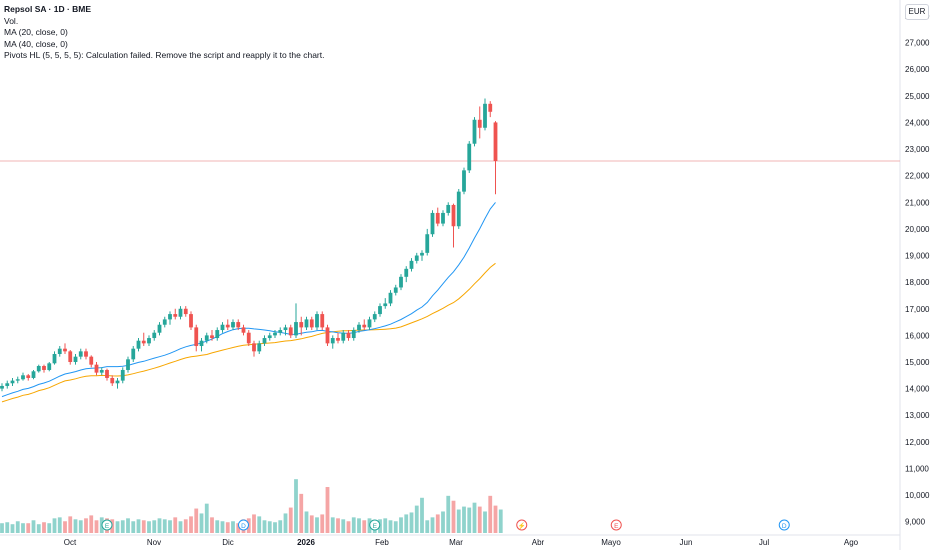  I want to click on price-tick-label: 23,000, so click(917, 149).